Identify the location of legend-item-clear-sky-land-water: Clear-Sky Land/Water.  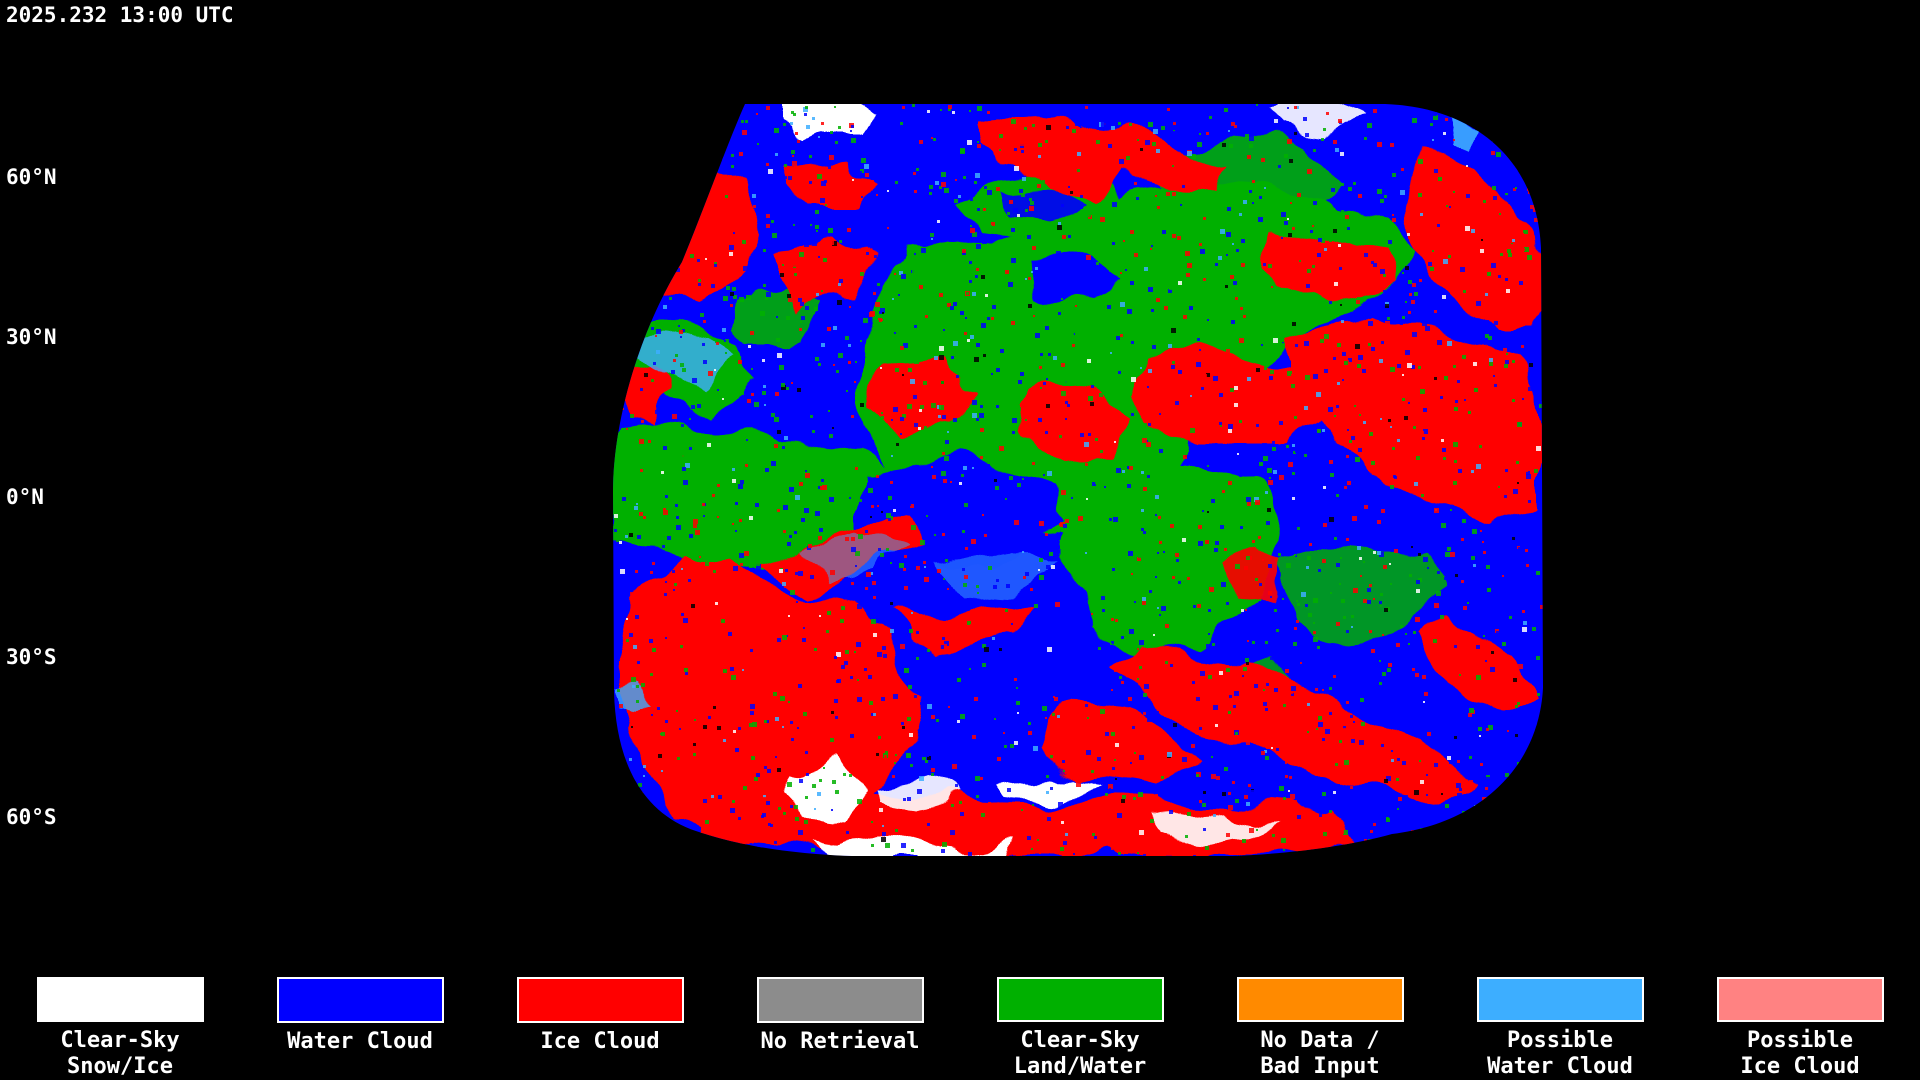
(1080, 1020).